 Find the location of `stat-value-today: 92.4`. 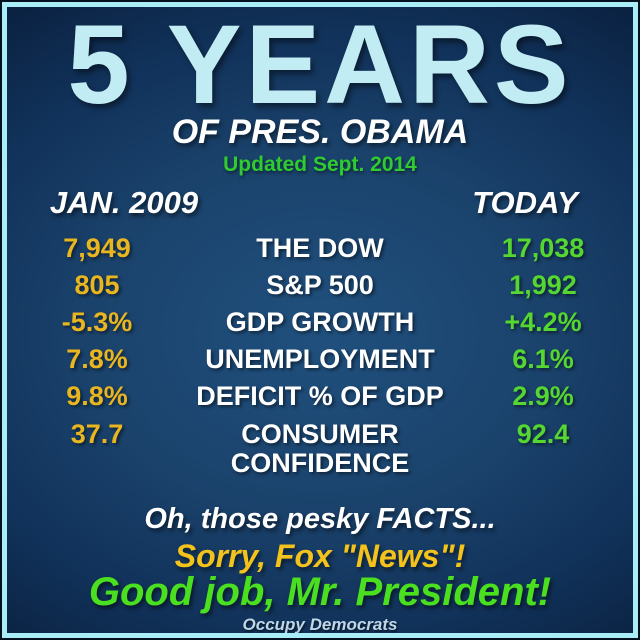

stat-value-today: 92.4 is located at coordinates (543, 434).